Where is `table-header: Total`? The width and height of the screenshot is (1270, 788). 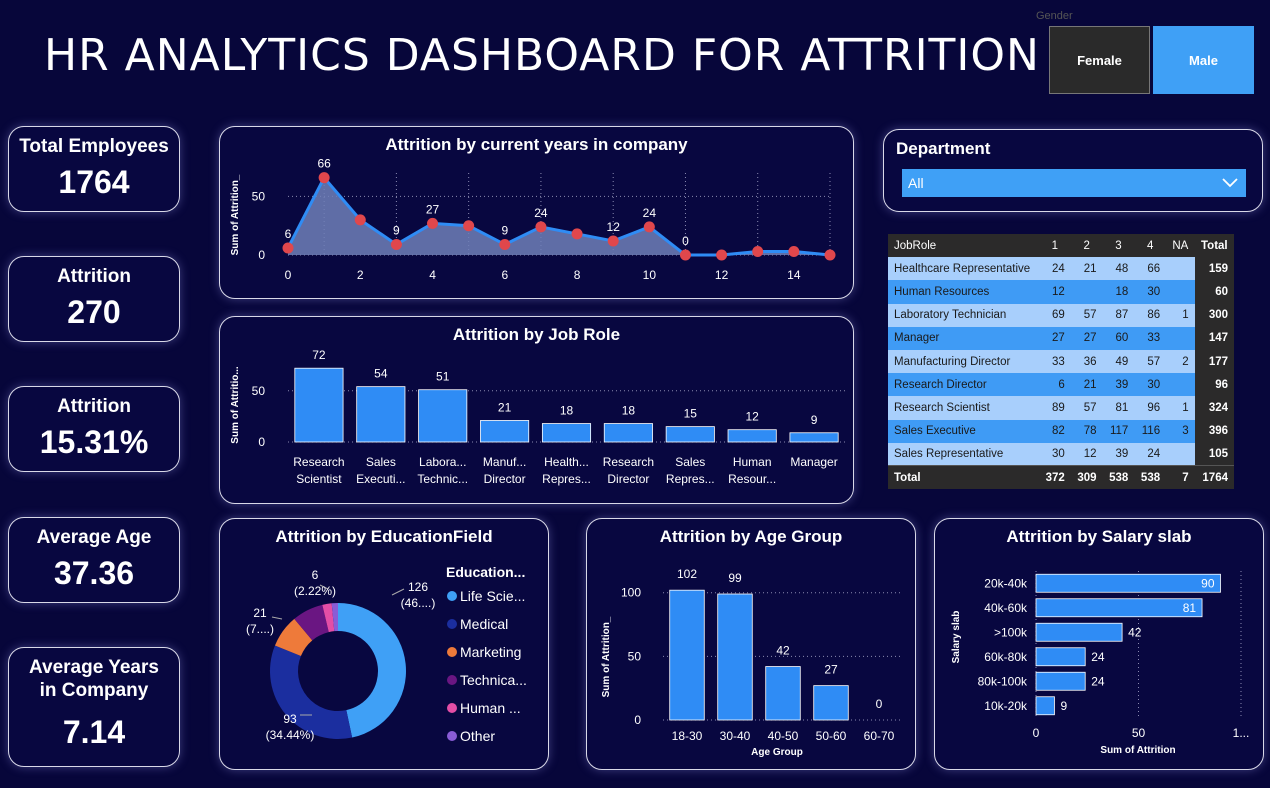 table-header: Total is located at coordinates (1214, 246).